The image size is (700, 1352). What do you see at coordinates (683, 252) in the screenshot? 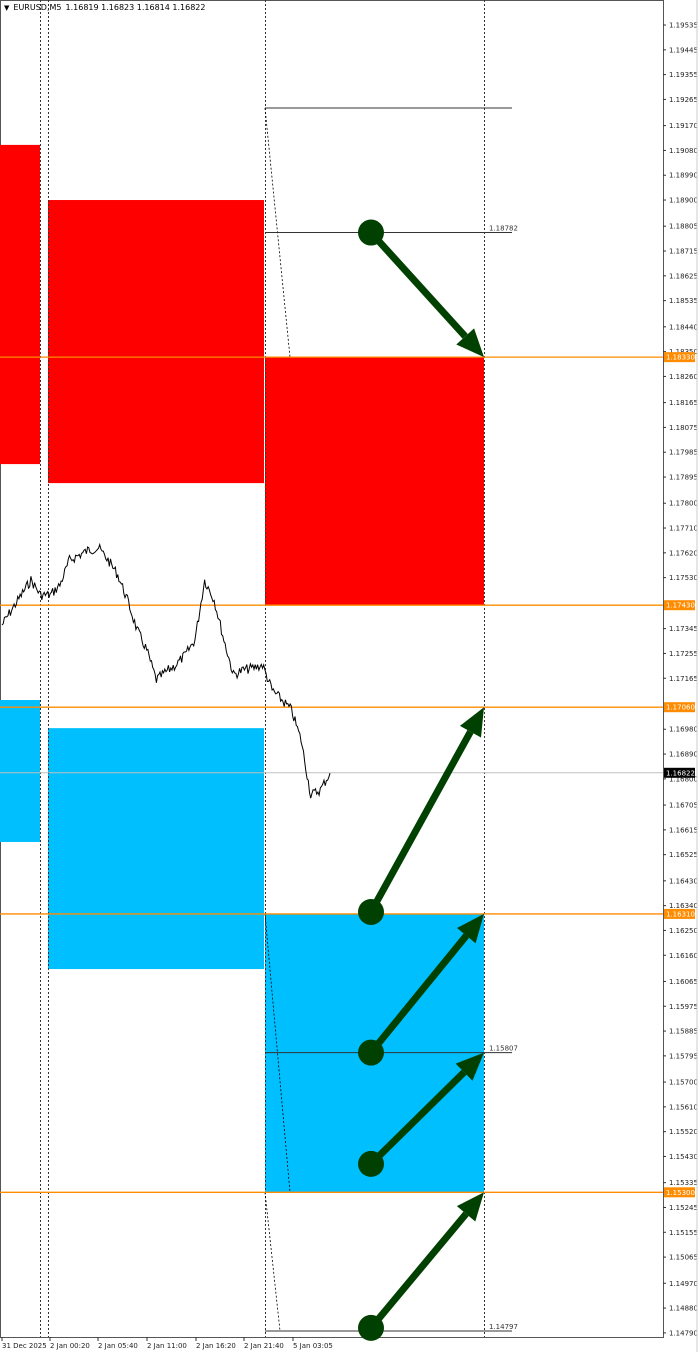
I see `y-tick-label: 1.18715` at bounding box center [683, 252].